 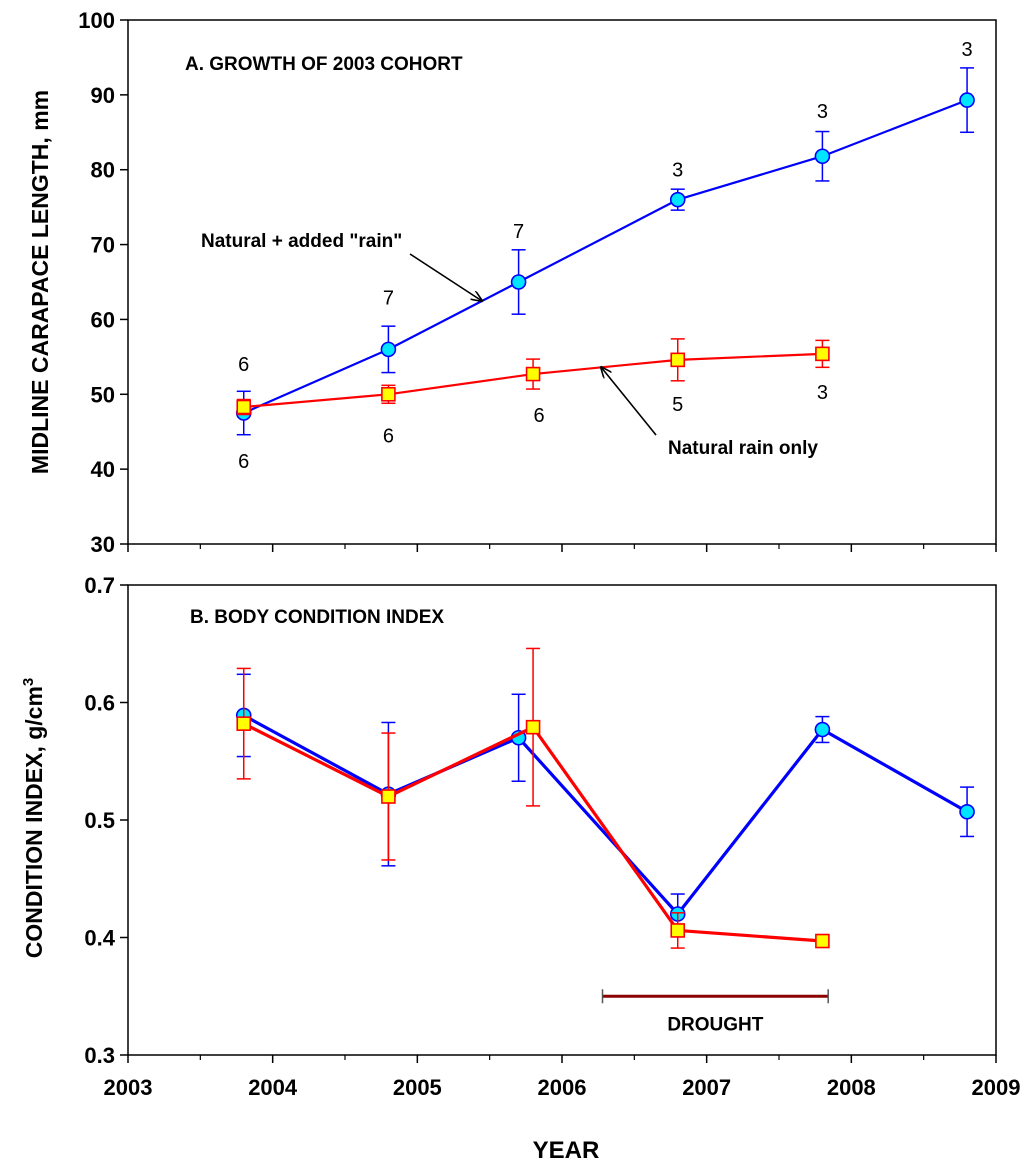 I want to click on panel-b-y-axis-label-text: CONDITION INDEX, g/cm, so click(x=34, y=822).